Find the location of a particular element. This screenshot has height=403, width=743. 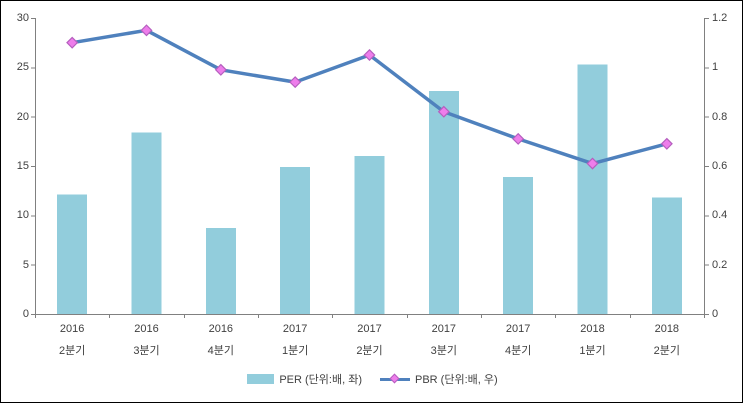

x-label-quarter-2: 4분기 is located at coordinates (220, 351).